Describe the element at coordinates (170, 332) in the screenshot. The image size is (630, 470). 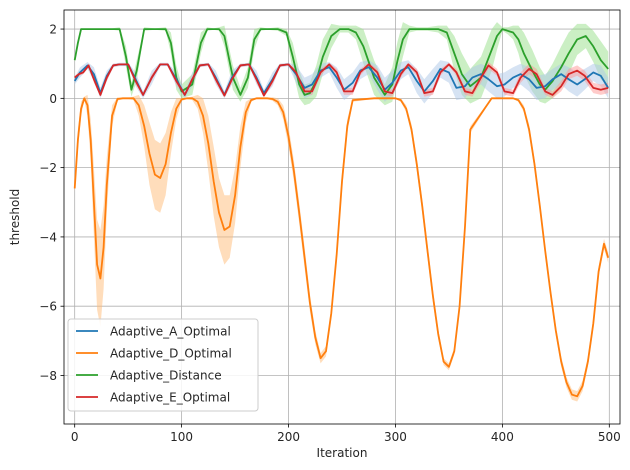
I see `legend-label: Adaptive_A_Optimal` at that location.